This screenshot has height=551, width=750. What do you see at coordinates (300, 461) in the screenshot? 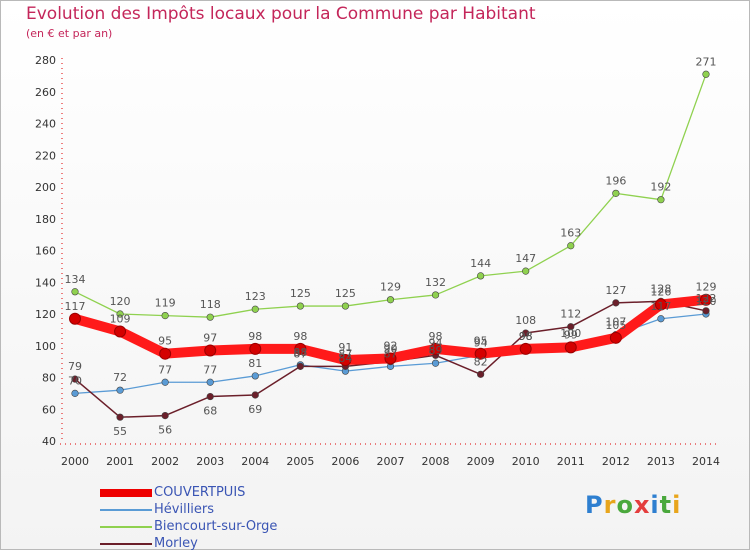
I see `x-tick-label: 2005` at bounding box center [300, 461].